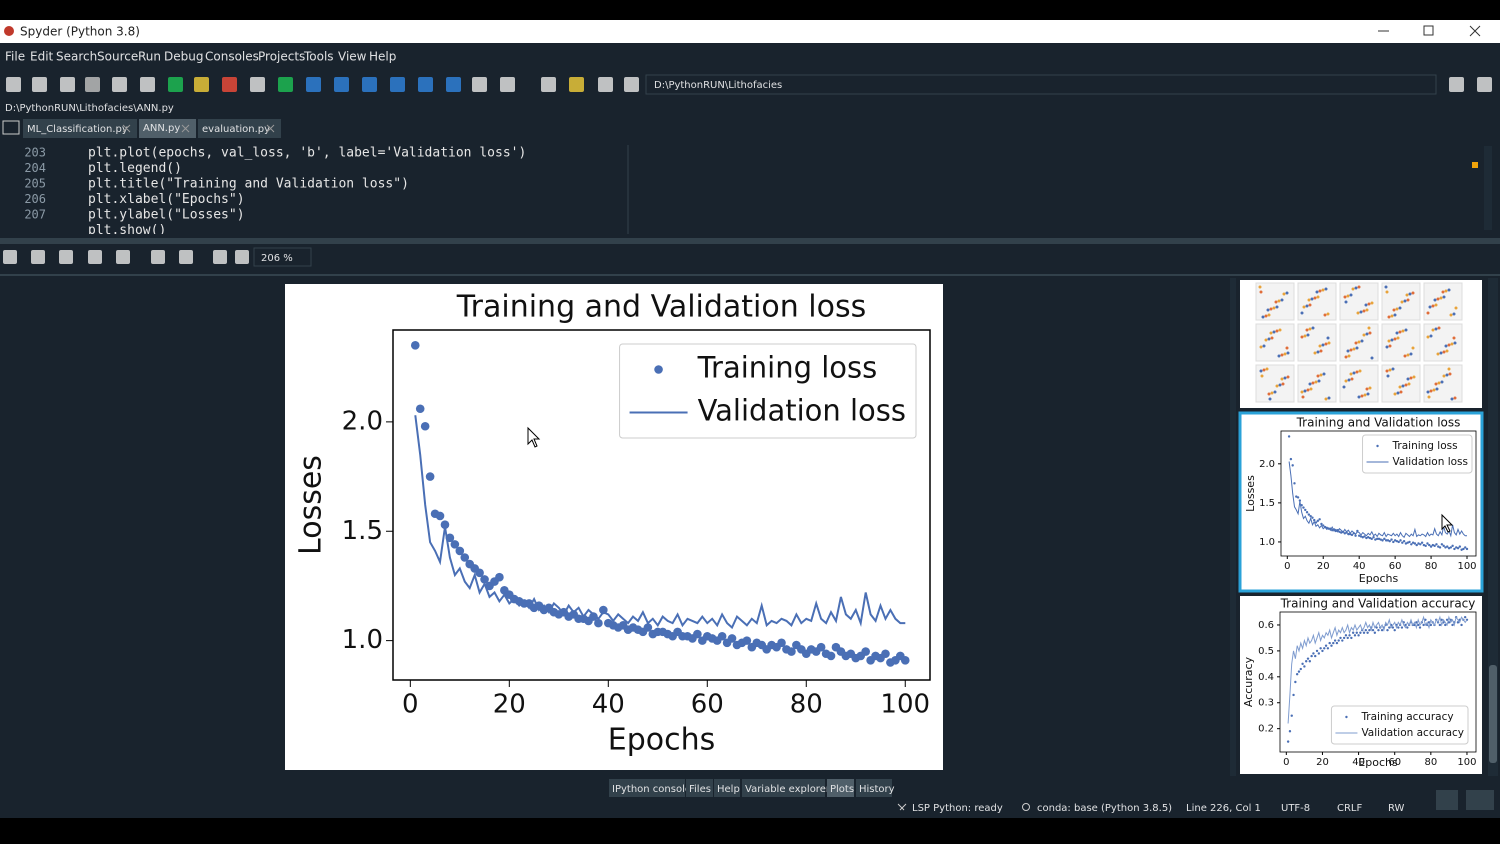  Describe the element at coordinates (1493, 714) in the screenshot. I see `scroll-handle` at that location.